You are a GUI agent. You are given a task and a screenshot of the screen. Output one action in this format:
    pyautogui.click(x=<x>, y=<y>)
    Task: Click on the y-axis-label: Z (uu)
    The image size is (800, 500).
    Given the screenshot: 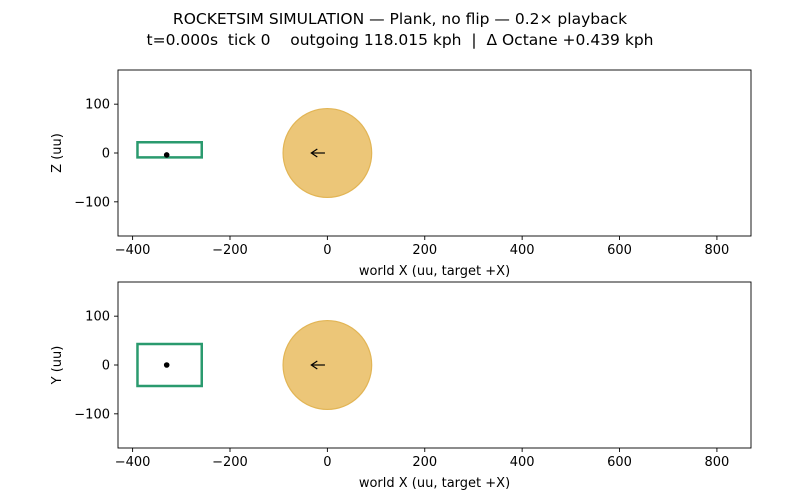 What is the action you would take?
    pyautogui.click(x=57, y=153)
    